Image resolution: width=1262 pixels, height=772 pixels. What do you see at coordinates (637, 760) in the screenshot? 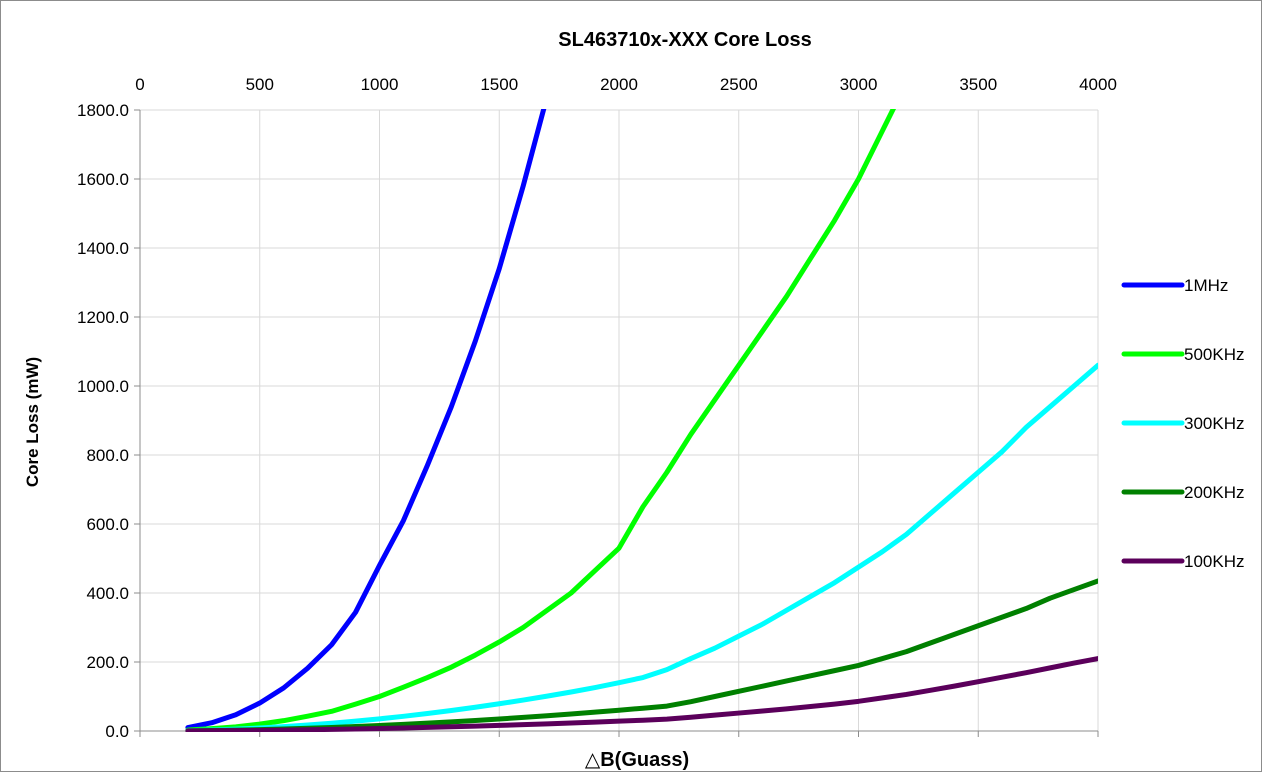
I see `x-axis-label: △B(Guass)` at bounding box center [637, 760].